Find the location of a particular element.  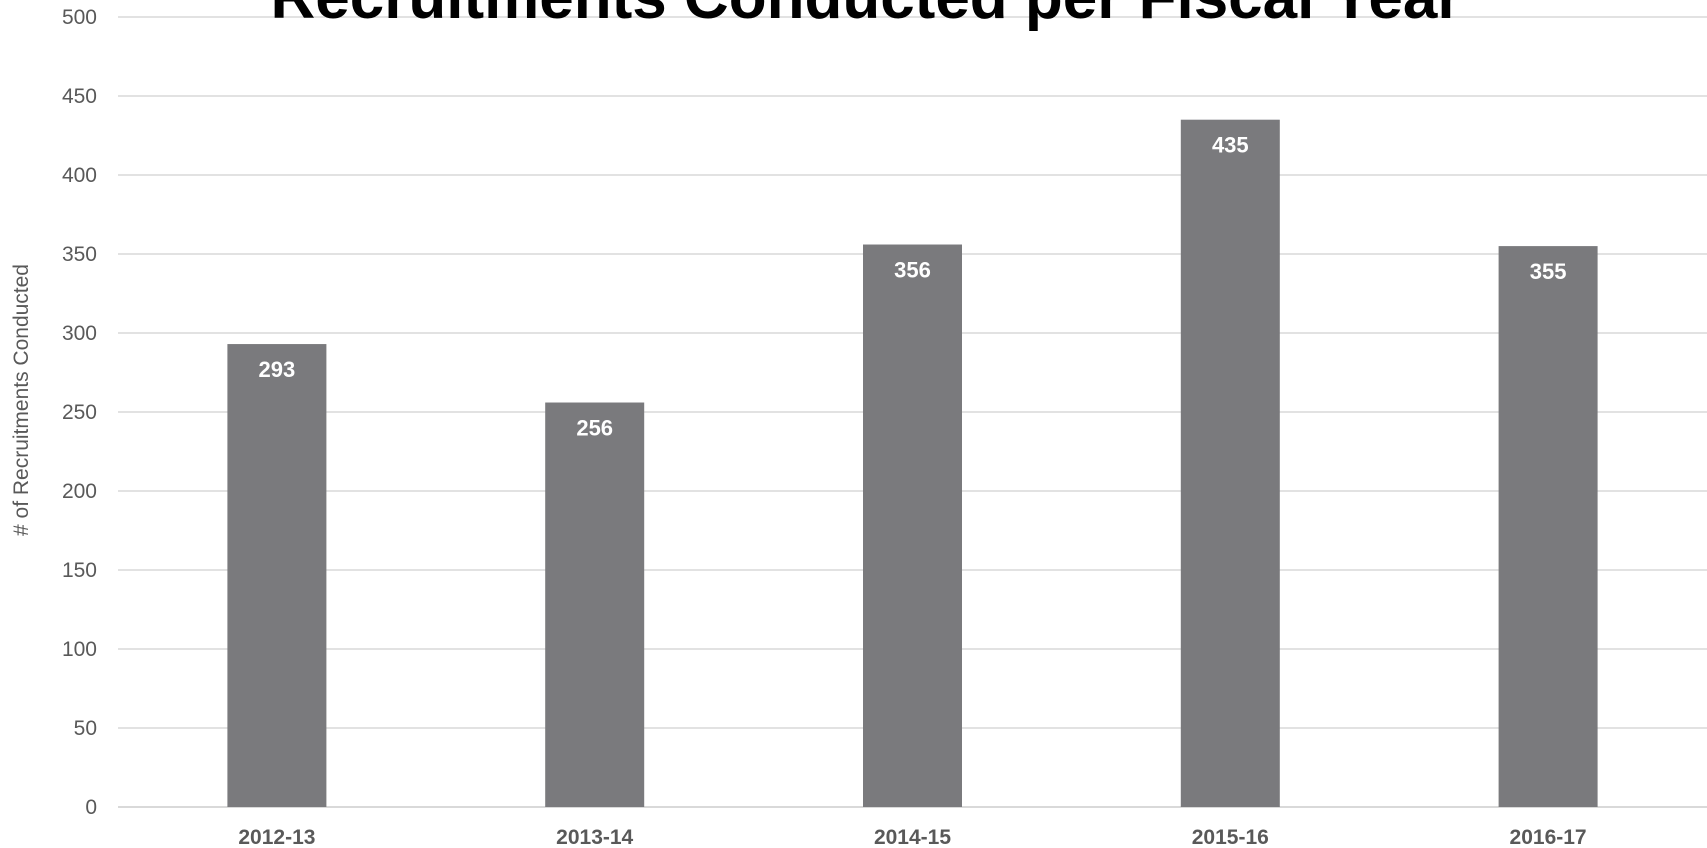

y-tick-label: 250 is located at coordinates (79, 412).